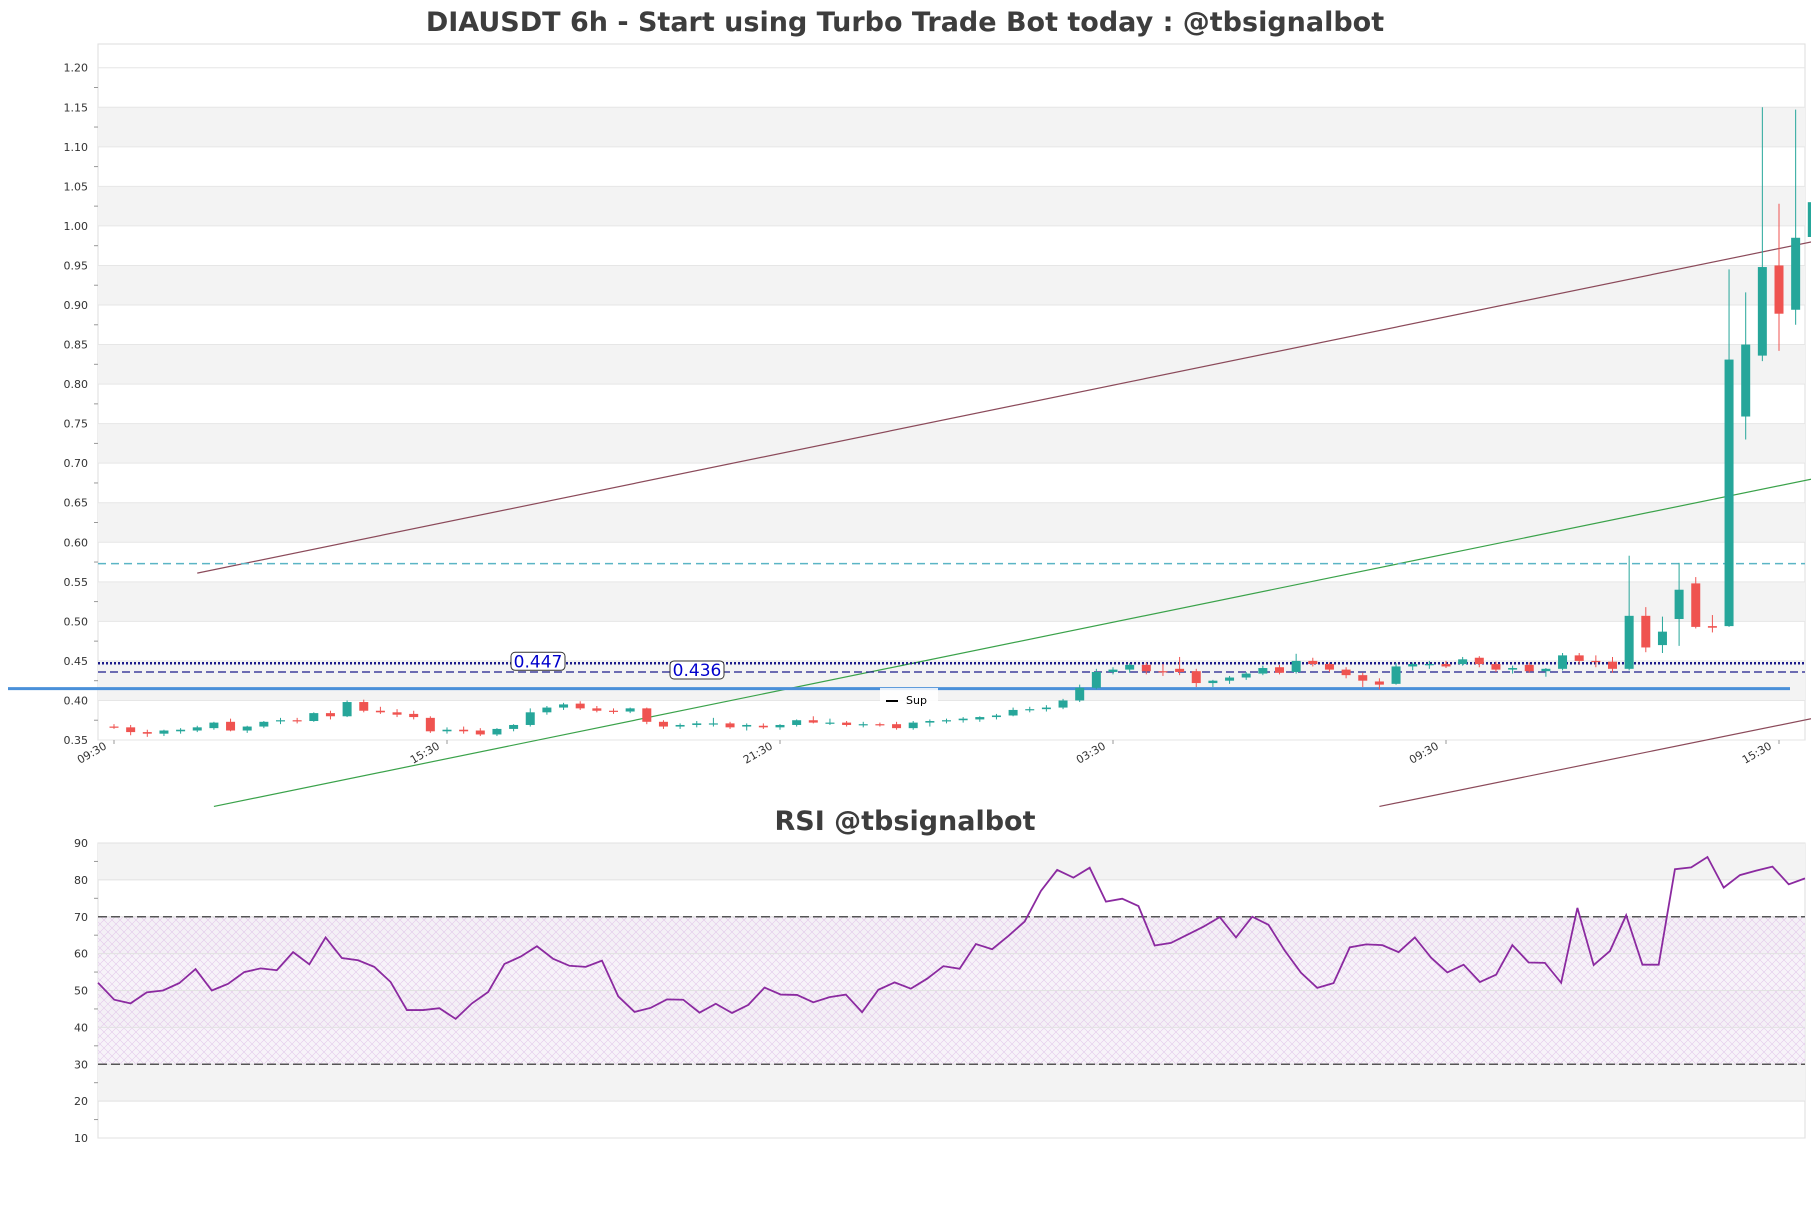 The height and width of the screenshot is (1212, 1811). I want to click on main-y-tick-label: 0.95, so click(76, 265).